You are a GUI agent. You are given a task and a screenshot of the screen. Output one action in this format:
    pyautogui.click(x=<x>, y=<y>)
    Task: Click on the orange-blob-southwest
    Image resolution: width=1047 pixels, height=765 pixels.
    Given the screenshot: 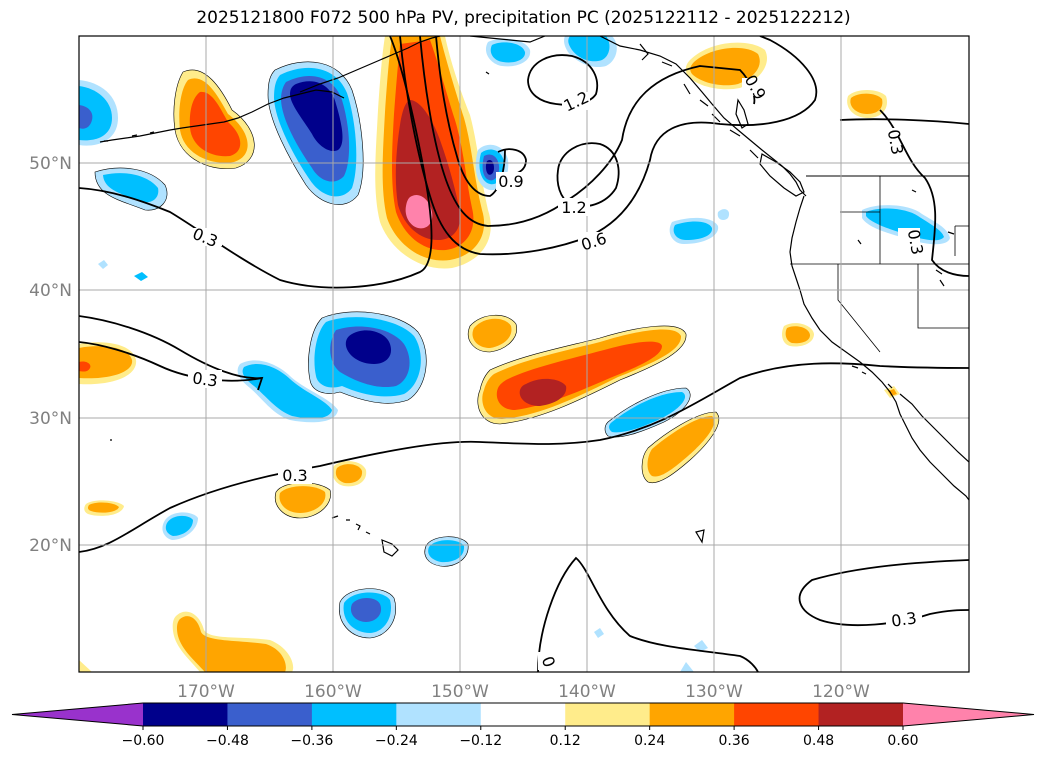 What is the action you would take?
    pyautogui.click(x=233, y=641)
    